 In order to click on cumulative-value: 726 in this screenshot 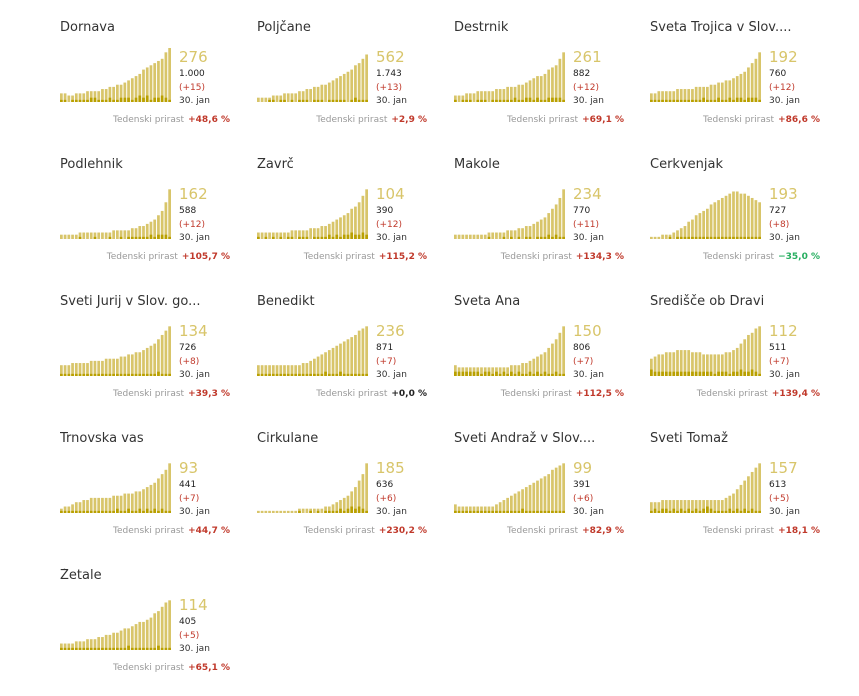, I will do `click(188, 348)`.